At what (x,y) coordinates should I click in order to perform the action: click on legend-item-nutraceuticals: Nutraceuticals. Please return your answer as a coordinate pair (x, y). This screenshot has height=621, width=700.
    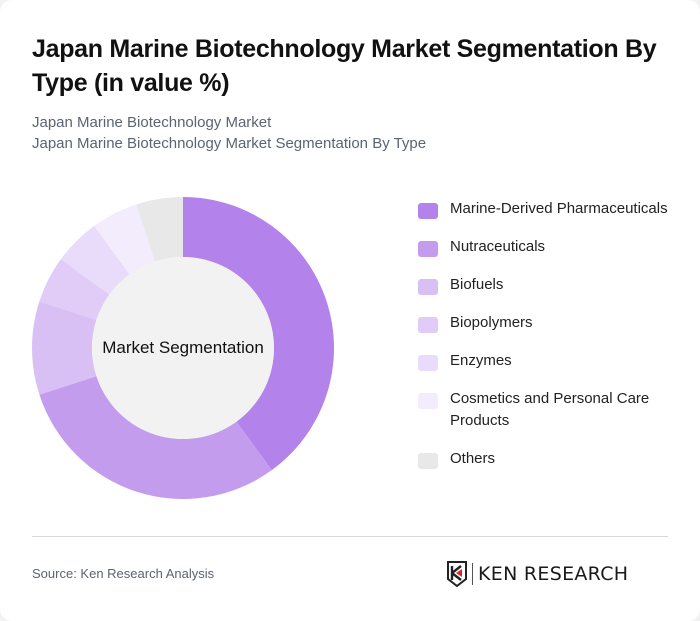
    Looking at the image, I should click on (553, 247).